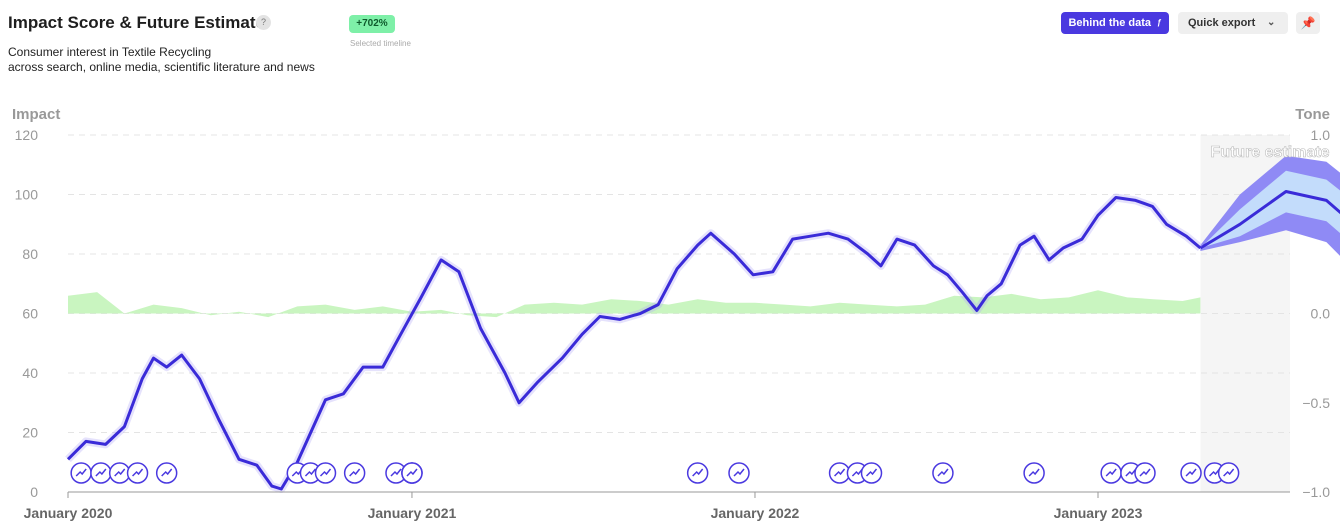  I want to click on x-tick-label: January 2022, so click(755, 513).